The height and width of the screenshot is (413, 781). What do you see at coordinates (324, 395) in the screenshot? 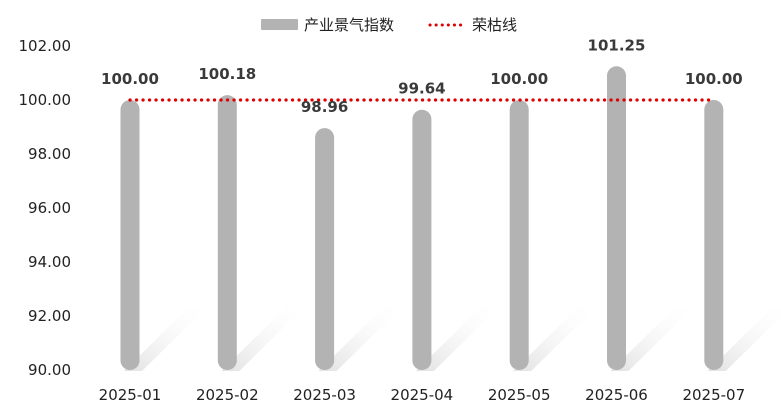
I see `x-tick-label: 2025-03` at bounding box center [324, 395].